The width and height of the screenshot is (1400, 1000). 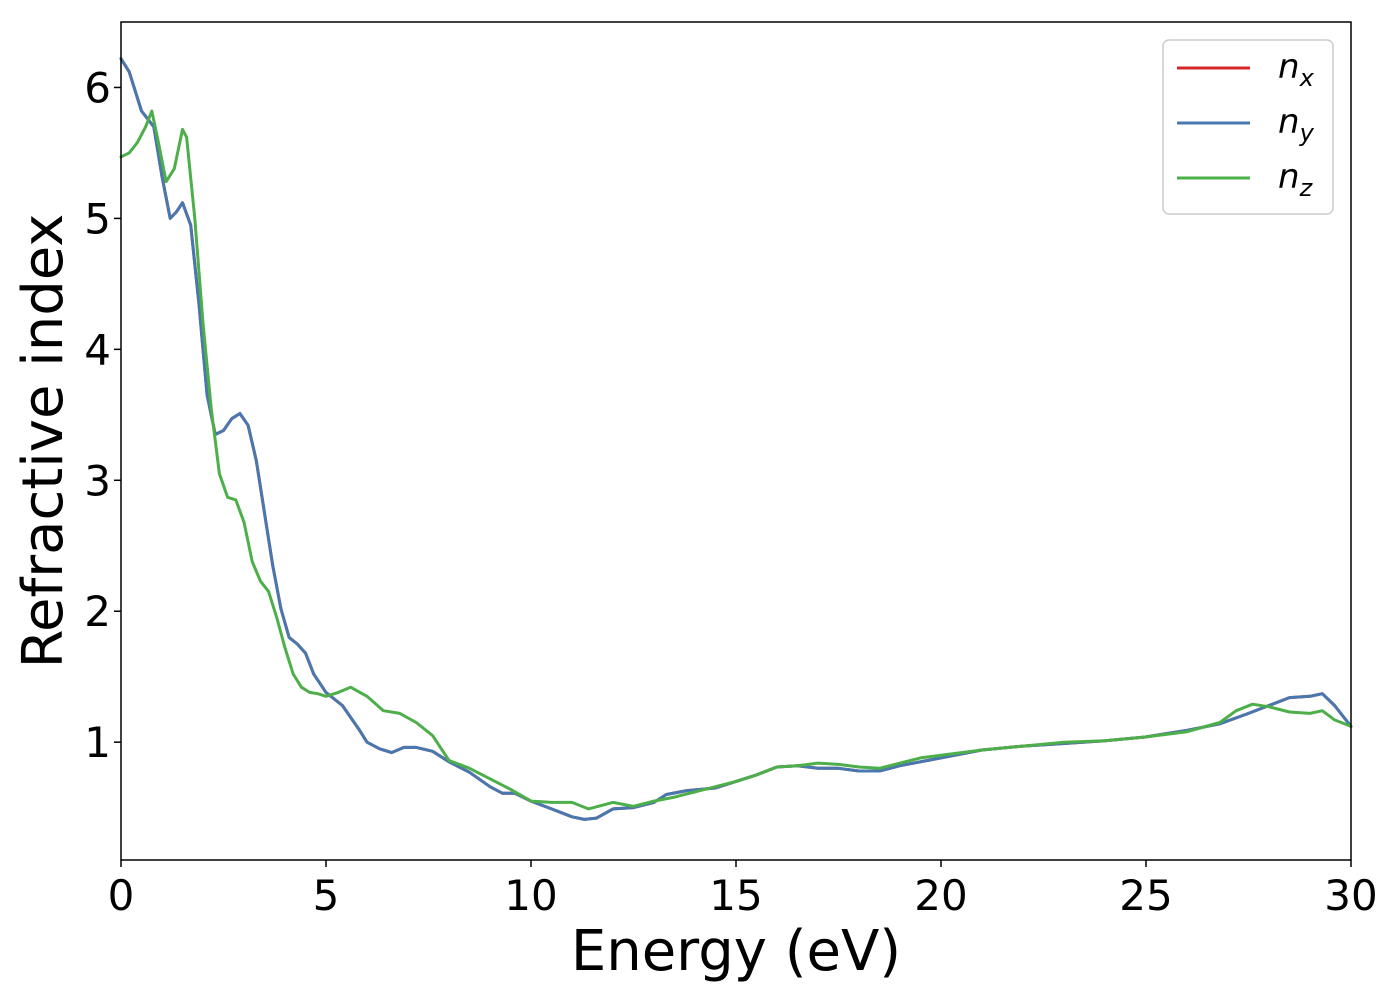 I want to click on x-tick-label: 30, so click(x=1350, y=895).